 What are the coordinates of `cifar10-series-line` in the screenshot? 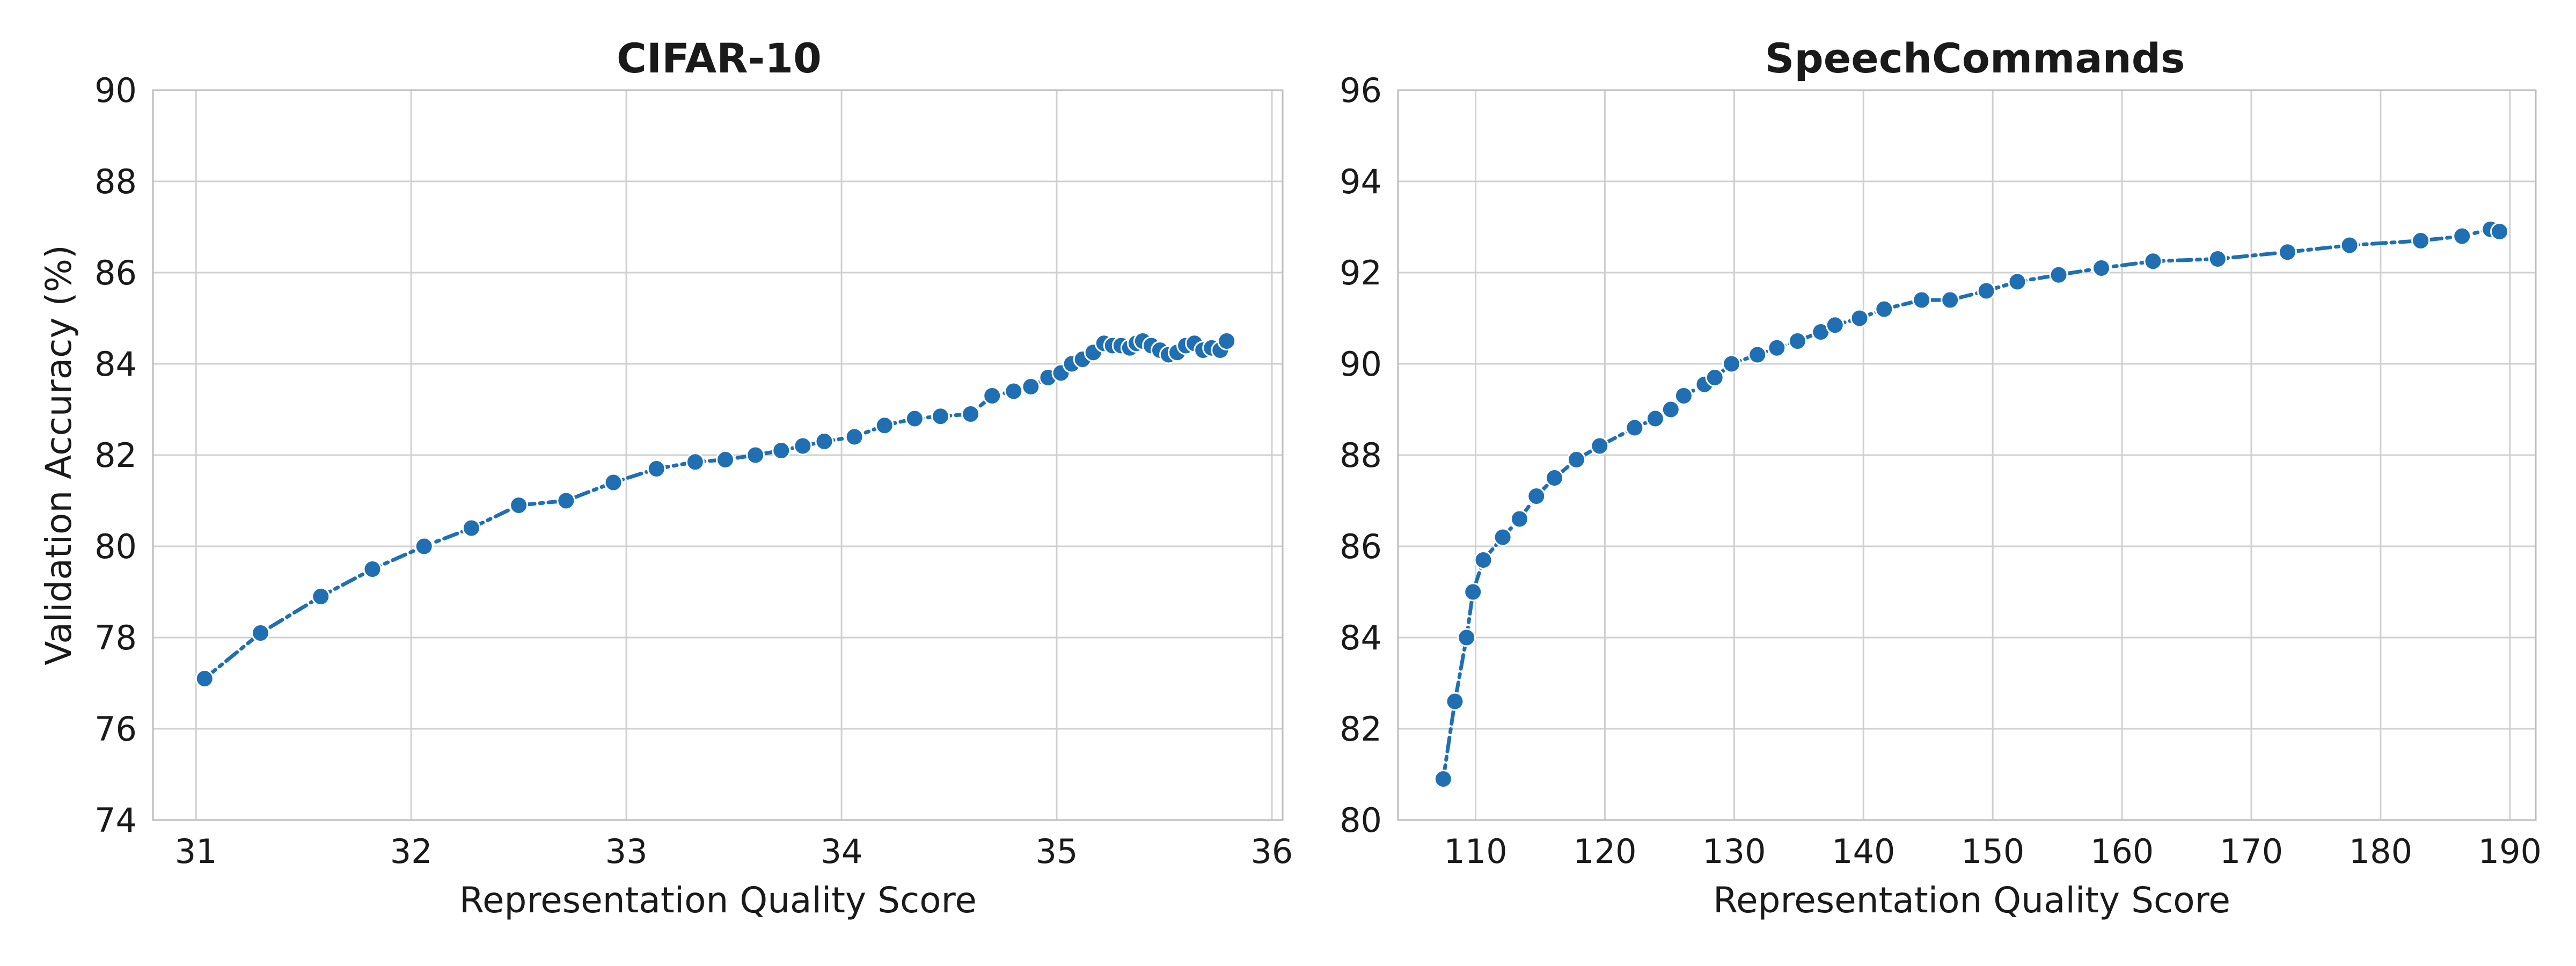 It's located at (715, 509).